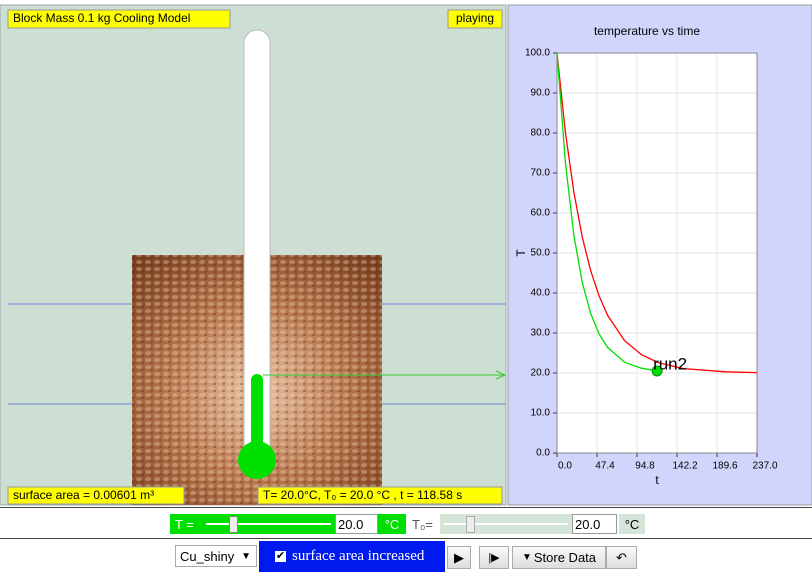  I want to click on thermometer-bulb, so click(257, 460).